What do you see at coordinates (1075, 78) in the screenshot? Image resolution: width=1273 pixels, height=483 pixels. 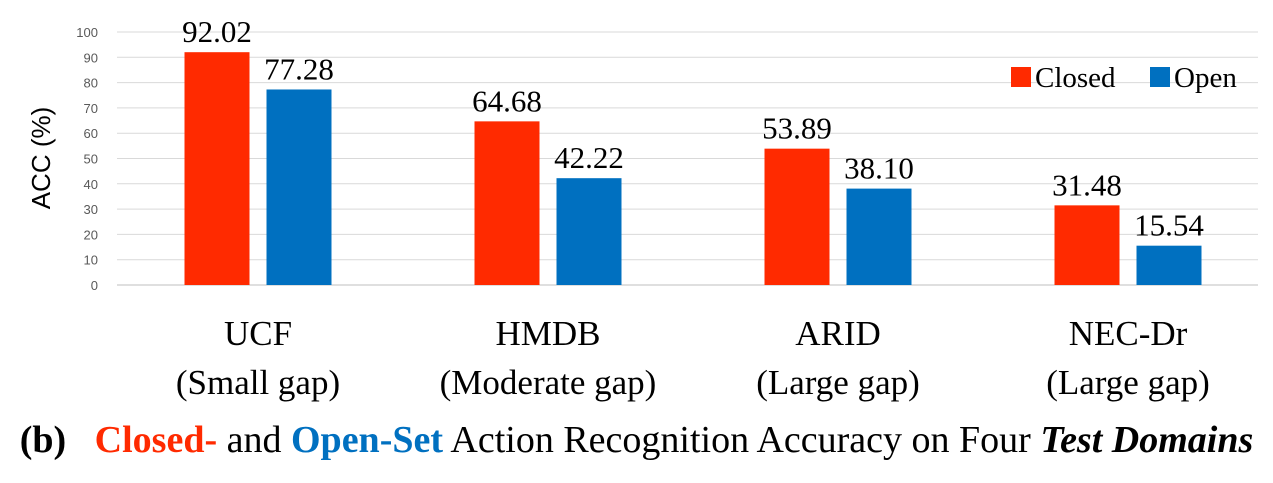 I see `legend-label-closed: Closed` at bounding box center [1075, 78].